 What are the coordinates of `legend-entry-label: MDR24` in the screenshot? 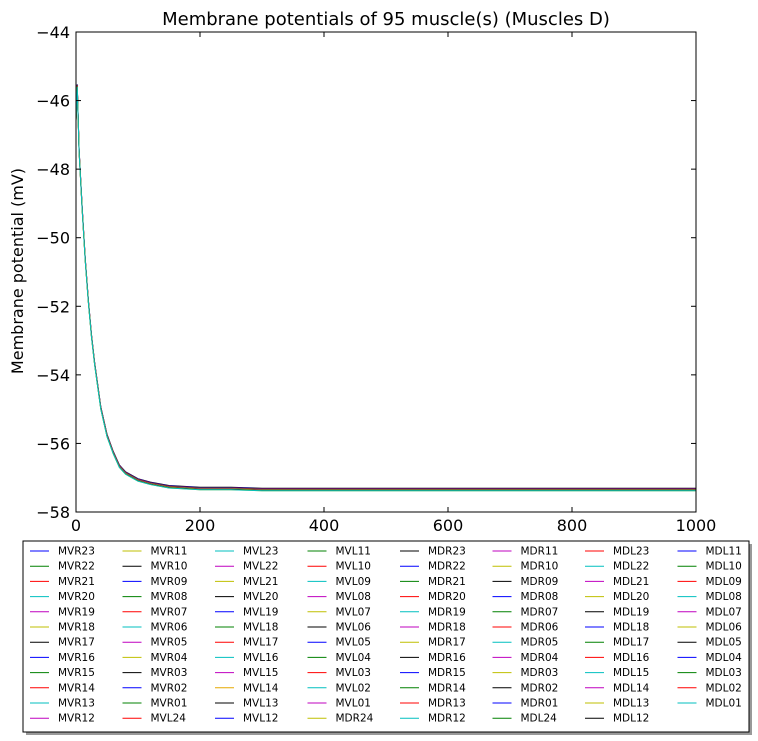 It's located at (355, 719).